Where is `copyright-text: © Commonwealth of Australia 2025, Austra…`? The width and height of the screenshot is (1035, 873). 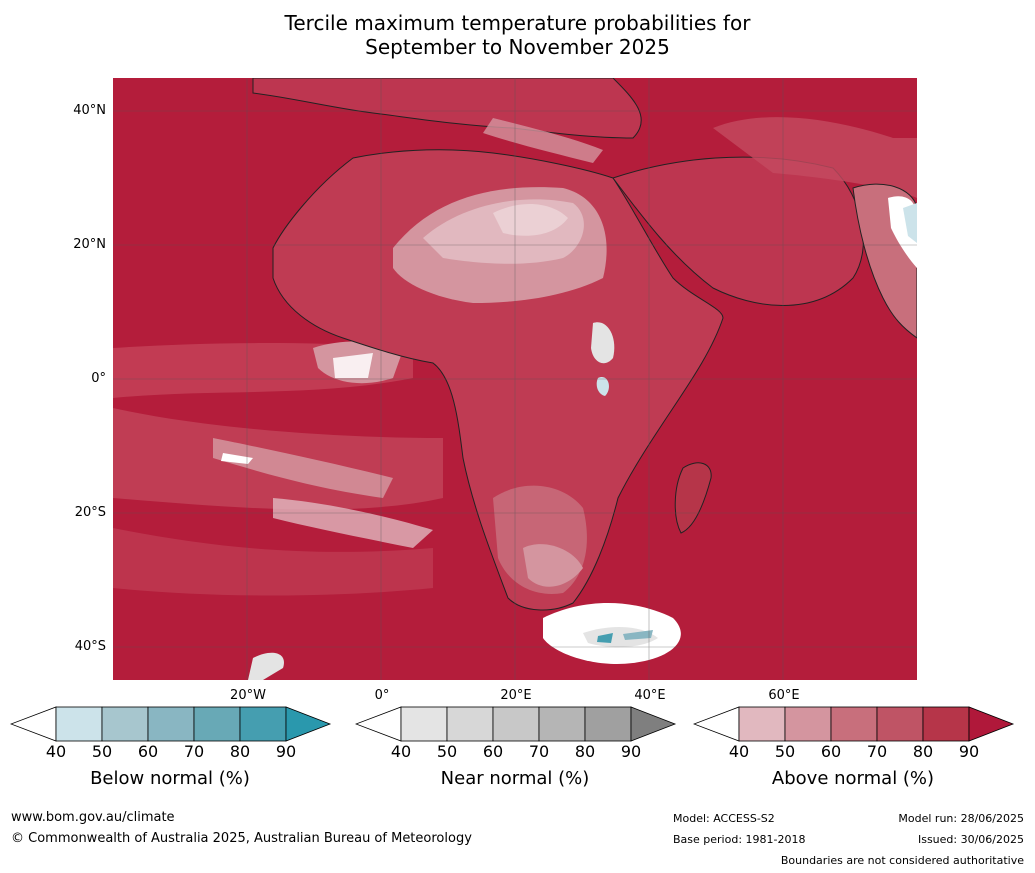 copyright-text: © Commonwealth of Australia 2025, Austra… is located at coordinates (241, 838).